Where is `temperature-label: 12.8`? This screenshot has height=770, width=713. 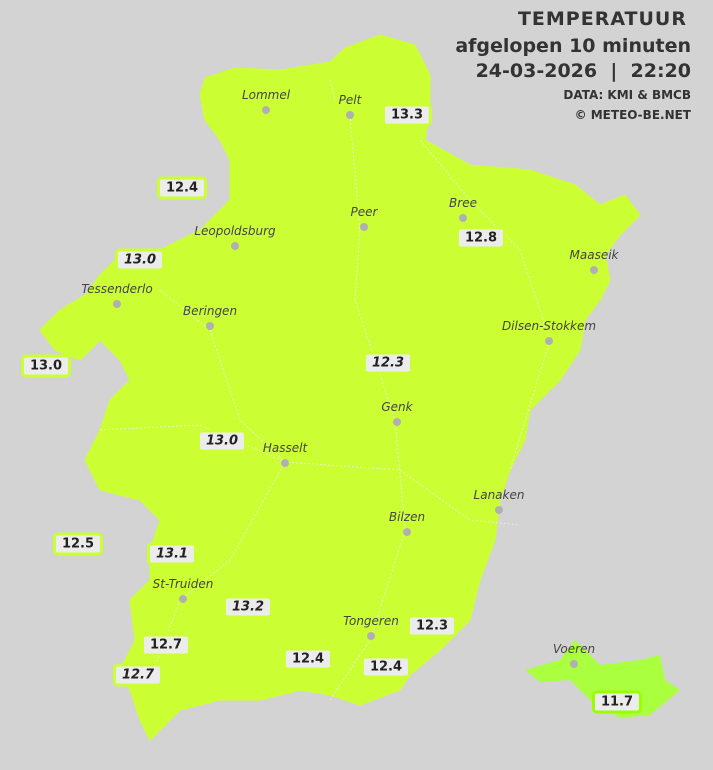 temperature-label: 12.8 is located at coordinates (481, 238).